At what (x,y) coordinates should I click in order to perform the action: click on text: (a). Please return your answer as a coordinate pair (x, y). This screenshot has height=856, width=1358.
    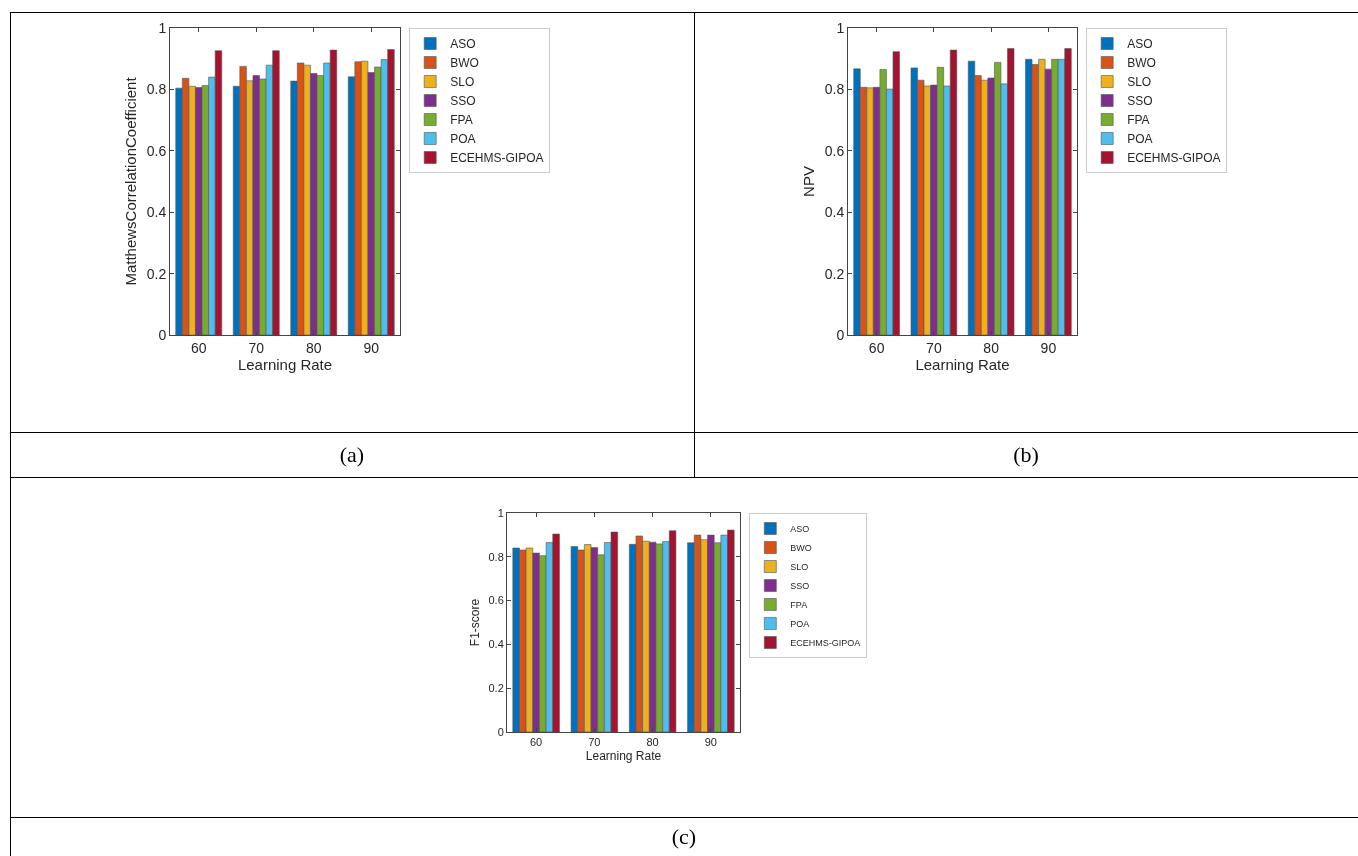
    Looking at the image, I should click on (352, 455).